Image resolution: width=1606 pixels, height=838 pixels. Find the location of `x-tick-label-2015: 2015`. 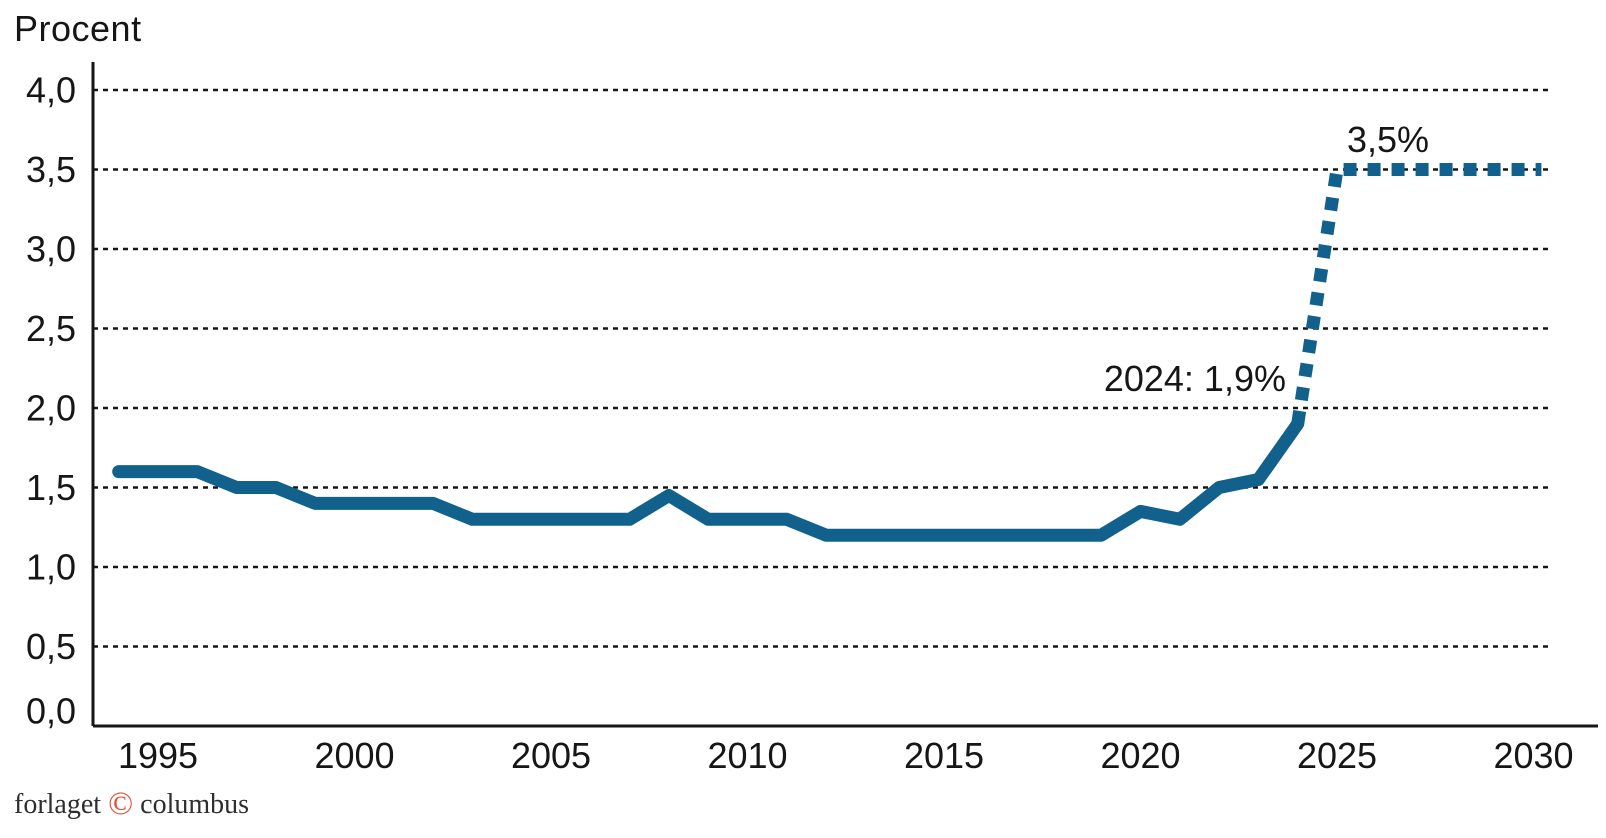

x-tick-label-2015: 2015 is located at coordinates (944, 755).